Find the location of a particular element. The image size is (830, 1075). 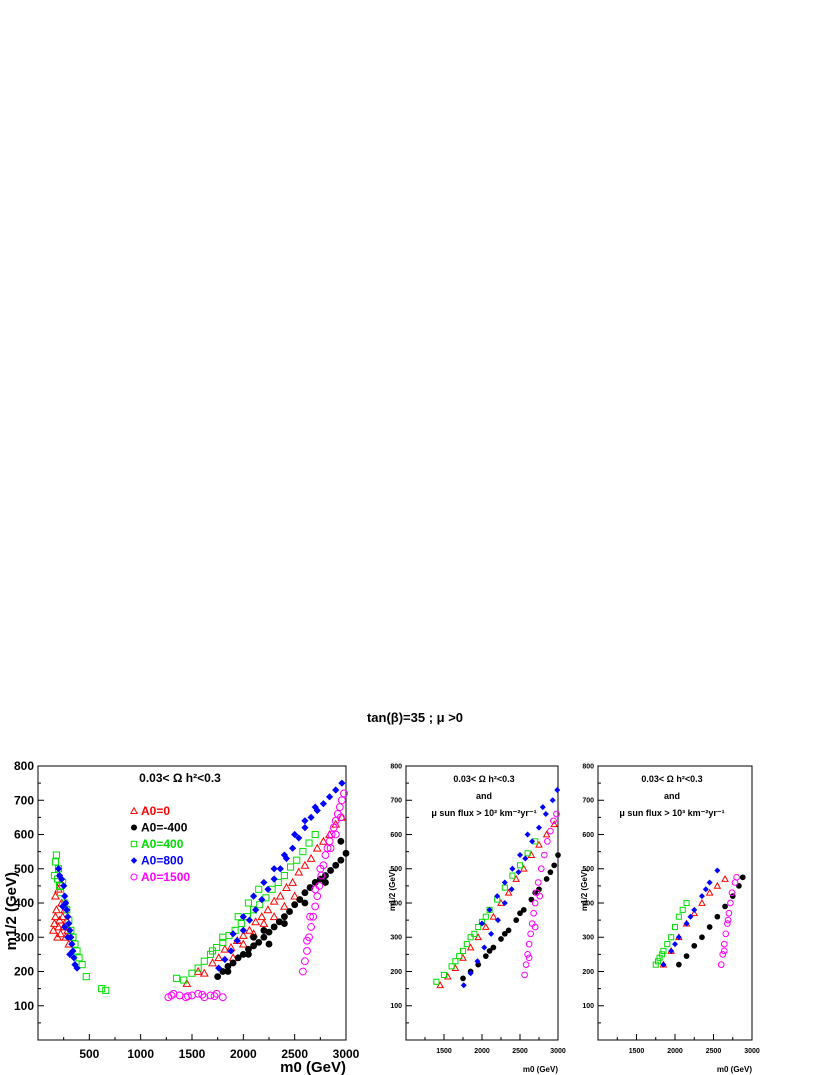

panel-annotation-line: μ sun flux > 10² km⁻²yr⁻¹ is located at coordinates (483, 813).